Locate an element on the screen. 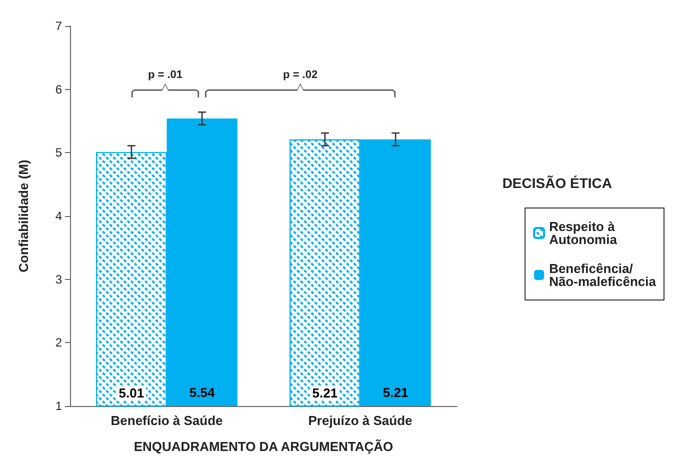 The height and width of the screenshot is (469, 680). data-label: 5.01 is located at coordinates (131, 393).